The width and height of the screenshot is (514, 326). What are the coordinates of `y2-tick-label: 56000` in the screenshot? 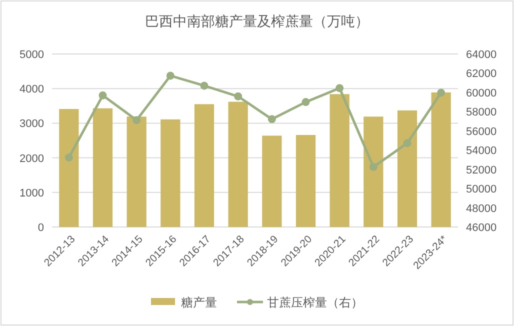 It's located at (481, 132).